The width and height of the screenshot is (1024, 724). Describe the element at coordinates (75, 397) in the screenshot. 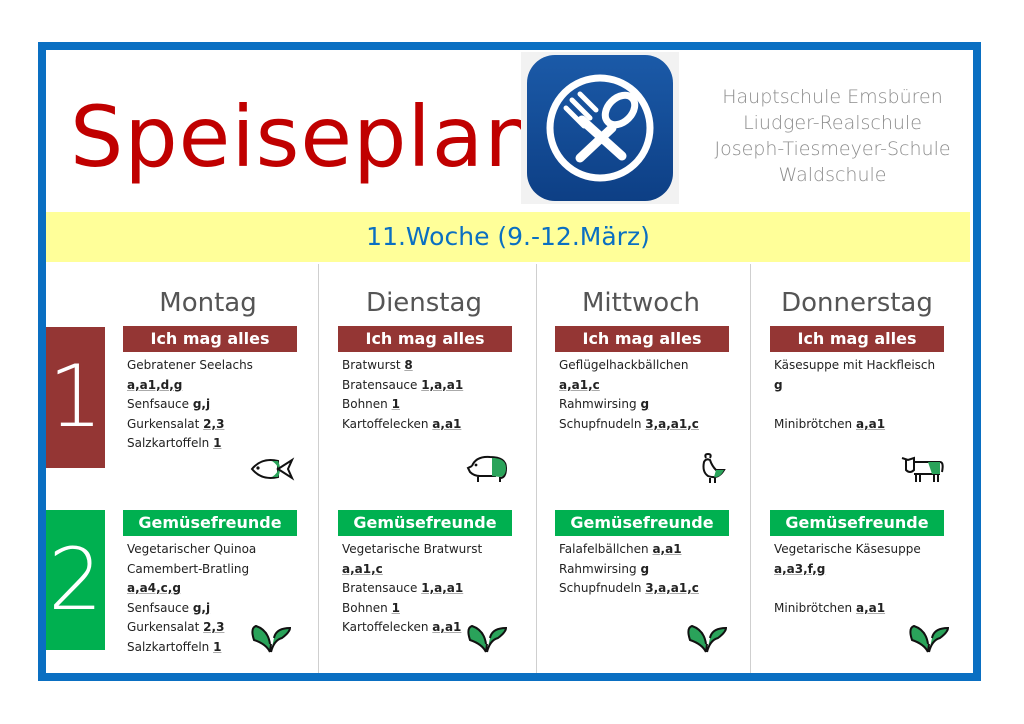

I see `menu-number-1: 1` at that location.